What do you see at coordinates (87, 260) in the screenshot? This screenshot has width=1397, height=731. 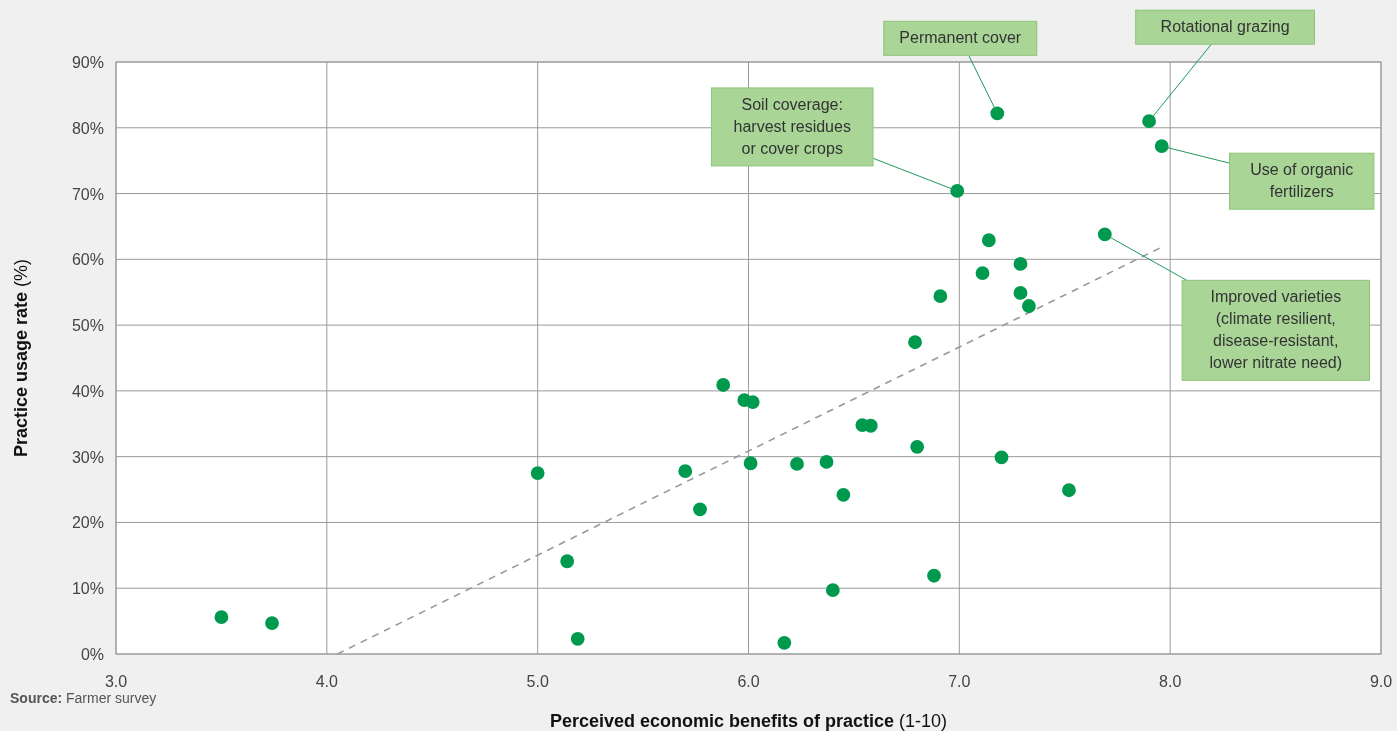 I see `y-tick-label: 60%` at bounding box center [87, 260].